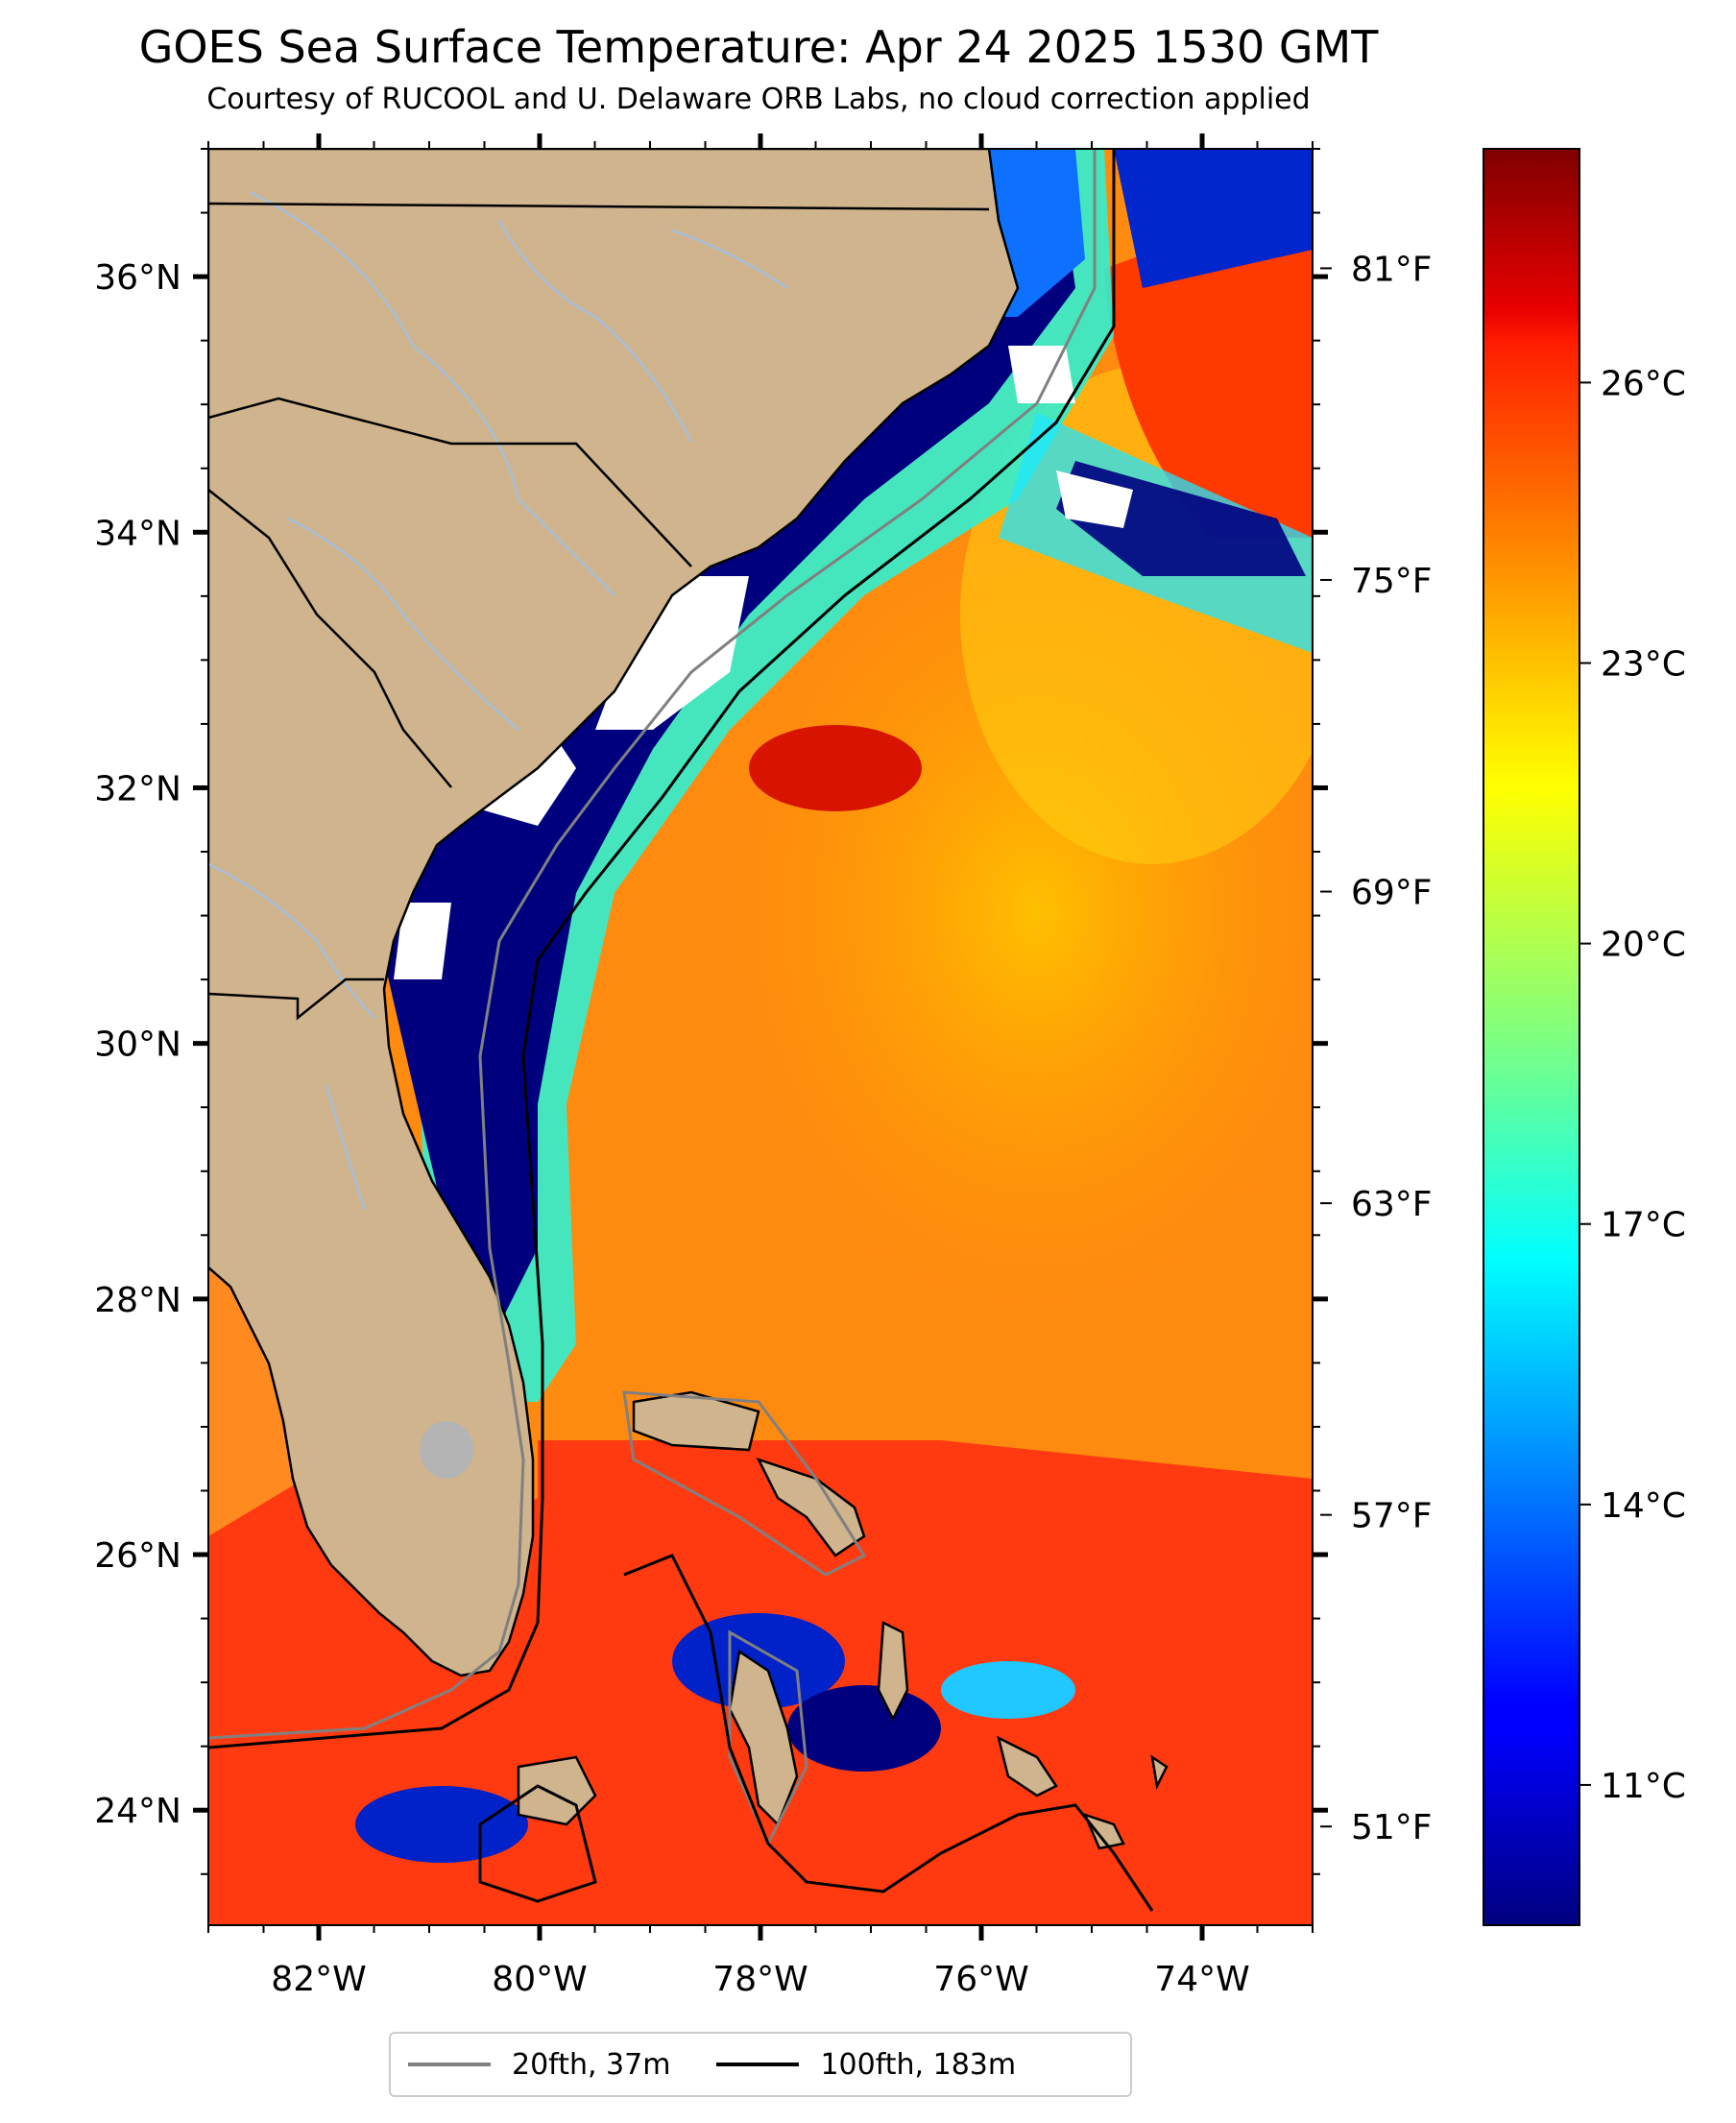  Describe the element at coordinates (918, 2064) in the screenshot. I see `legend-label-100fth: 100fth, 183m` at that location.